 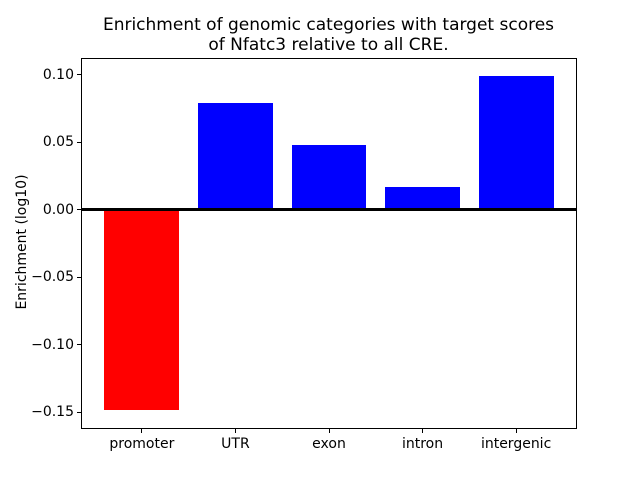 What do you see at coordinates (52, 344) in the screenshot?
I see `y-tick-label: −0.10` at bounding box center [52, 344].